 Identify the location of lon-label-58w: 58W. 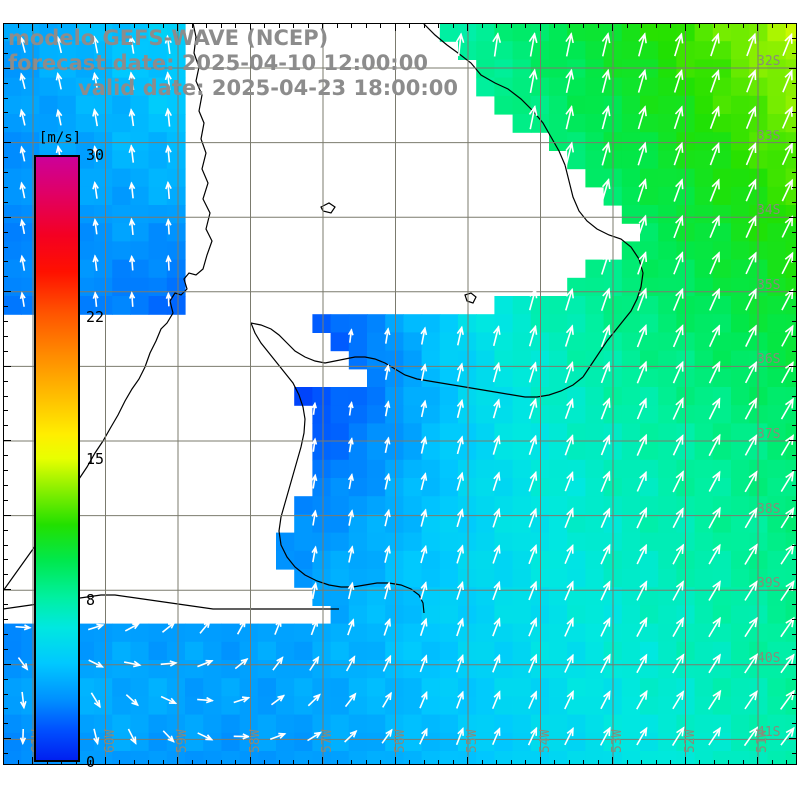
(255, 741).